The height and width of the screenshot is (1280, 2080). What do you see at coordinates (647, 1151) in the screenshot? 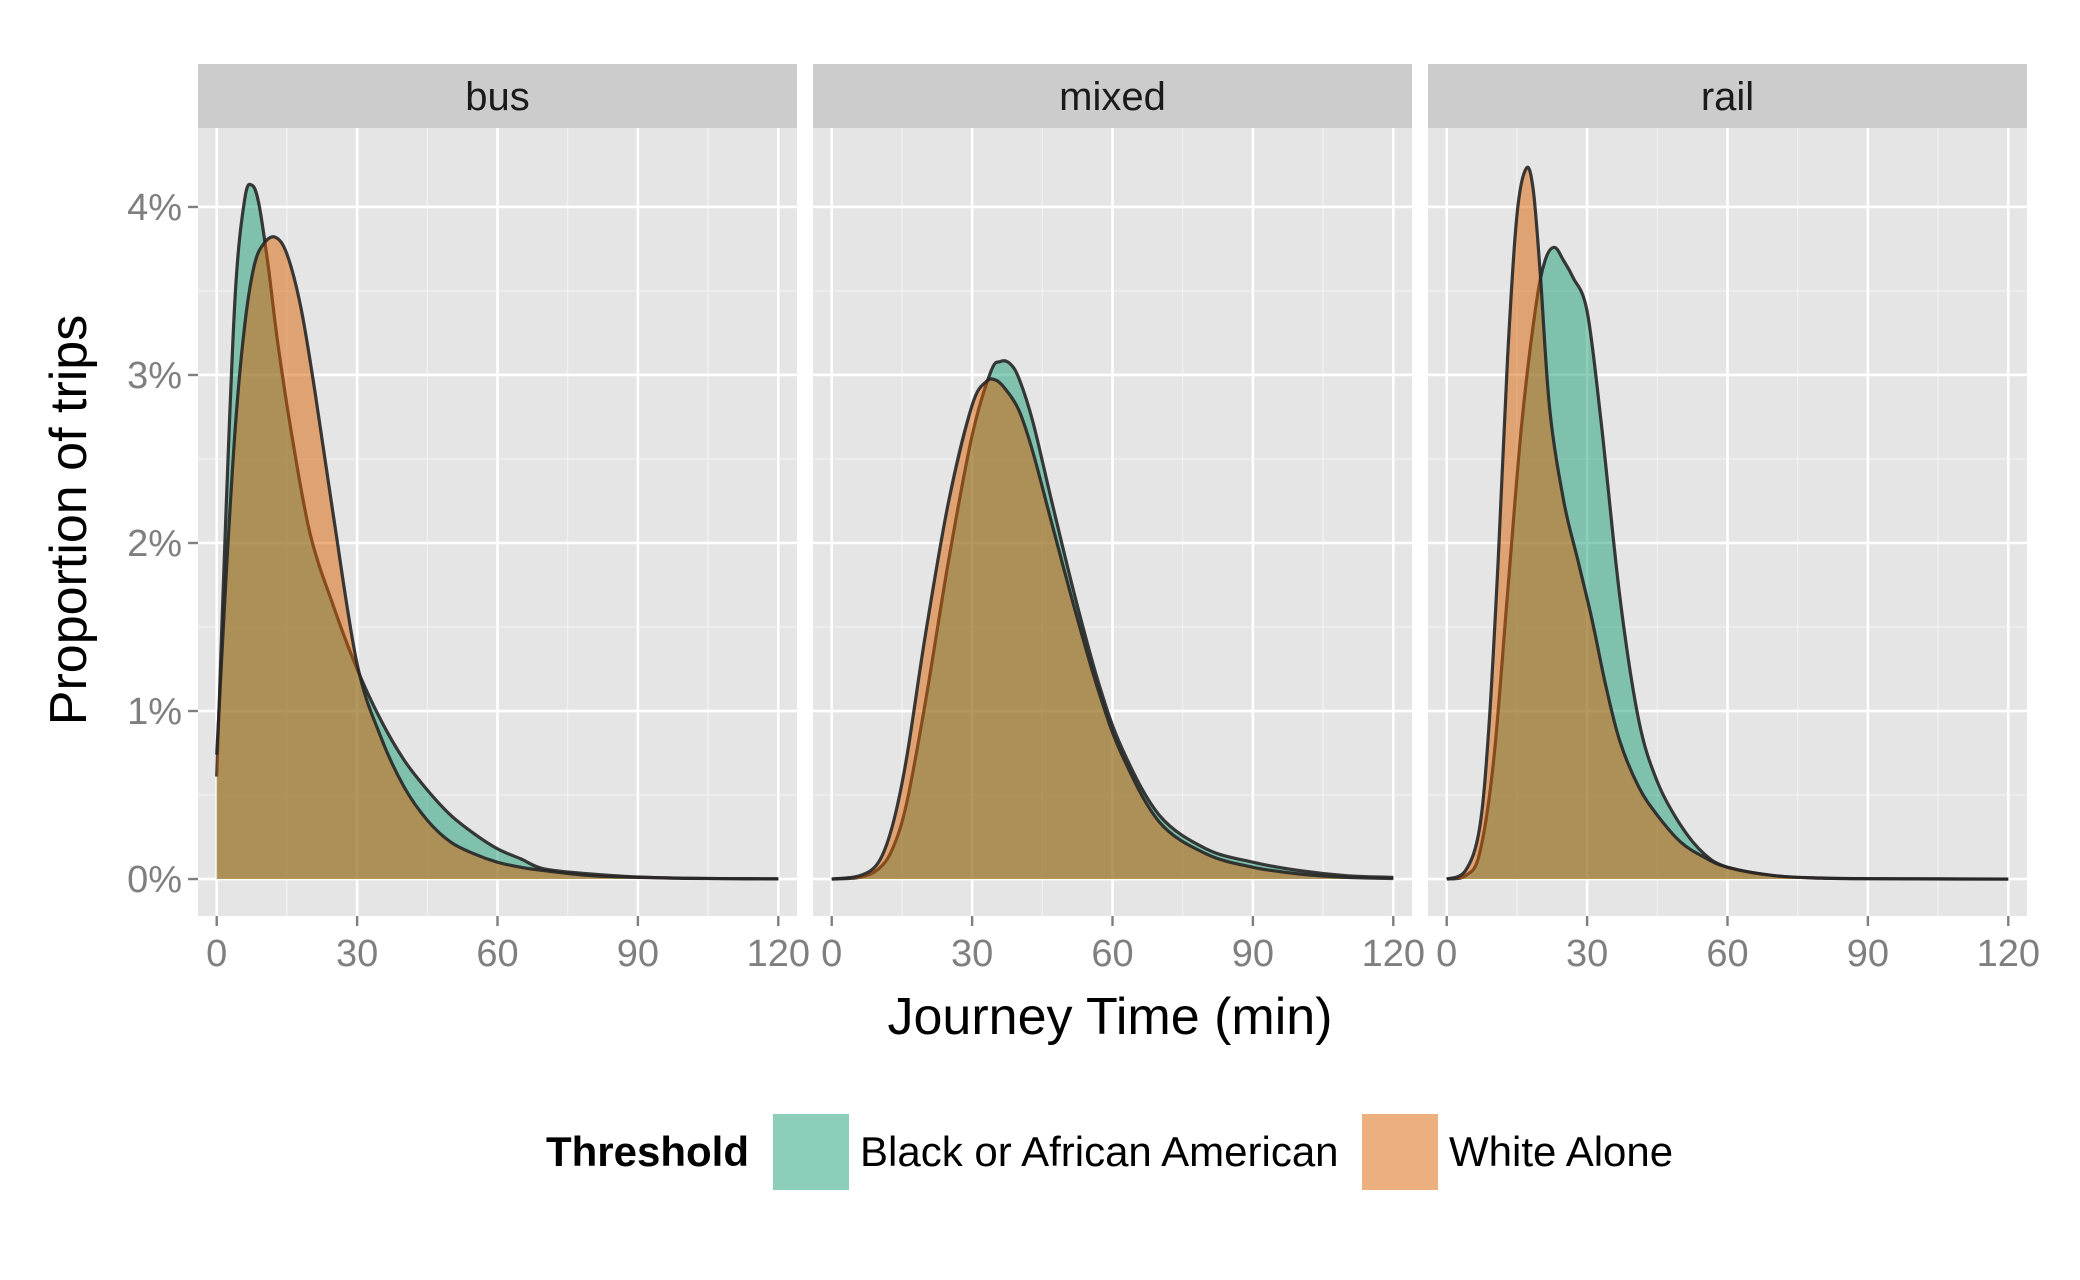
I see `legend-title: Threshold` at bounding box center [647, 1151].